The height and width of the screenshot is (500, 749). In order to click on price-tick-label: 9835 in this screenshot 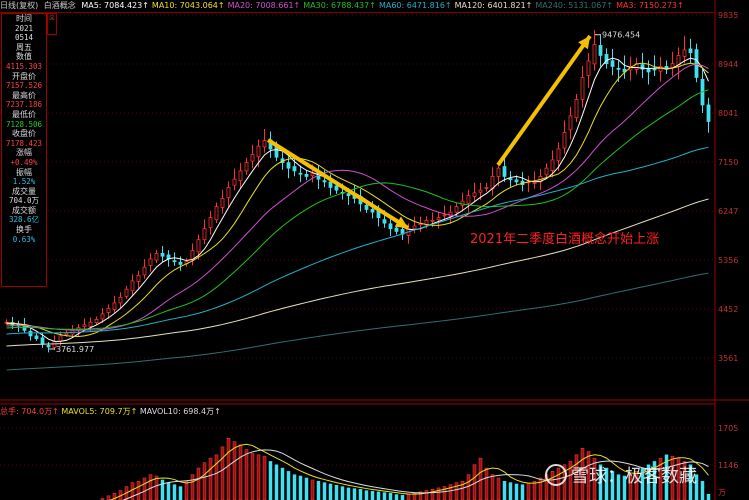, I will do `click(728, 15)`.